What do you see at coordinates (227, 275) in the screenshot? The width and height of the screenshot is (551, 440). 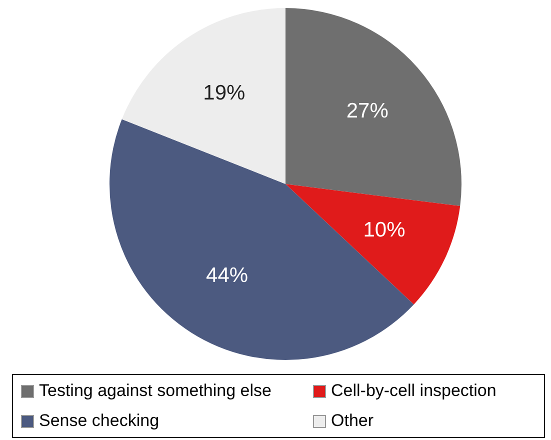 I see `data-label: 44%` at bounding box center [227, 275].